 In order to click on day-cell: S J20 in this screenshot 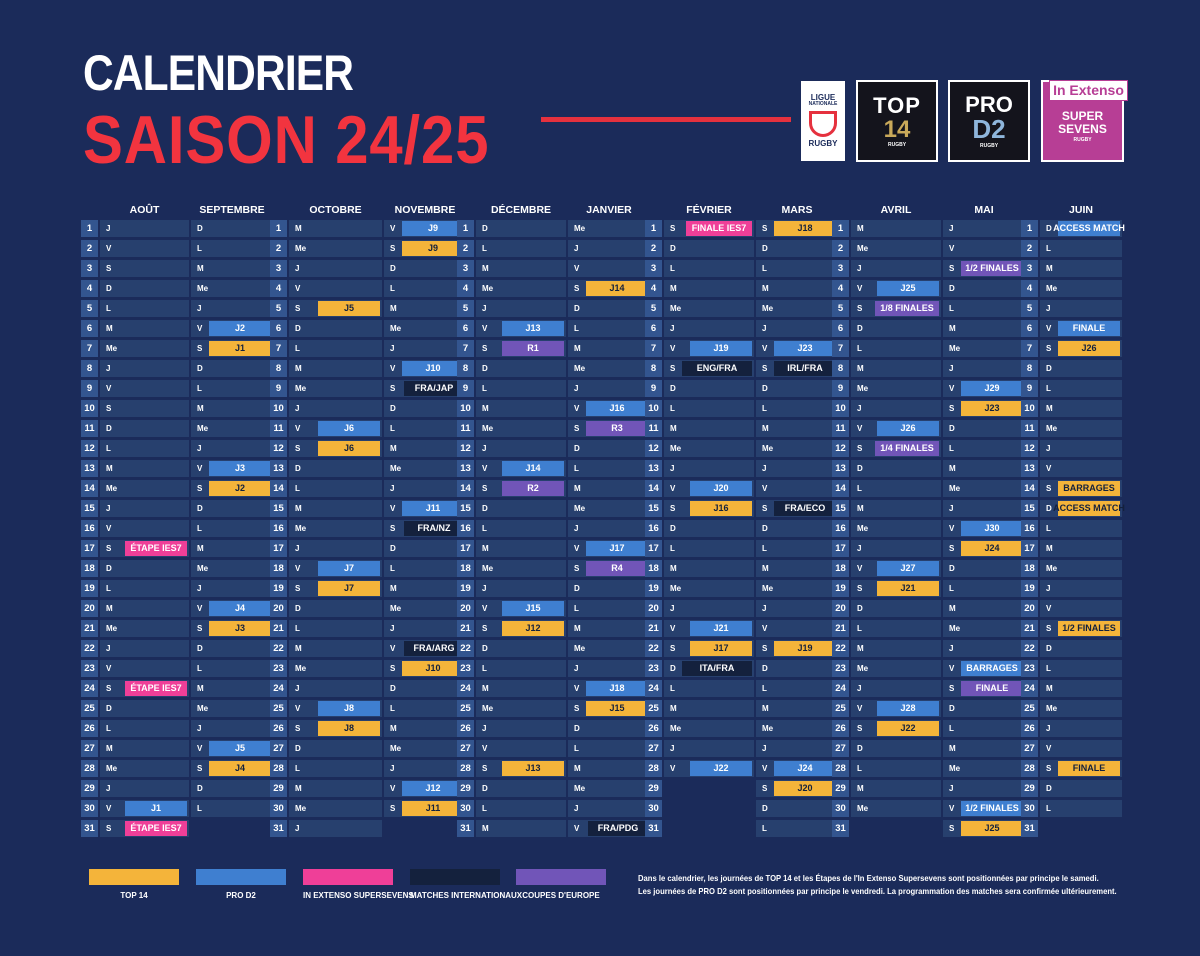, I will do `click(797, 788)`.